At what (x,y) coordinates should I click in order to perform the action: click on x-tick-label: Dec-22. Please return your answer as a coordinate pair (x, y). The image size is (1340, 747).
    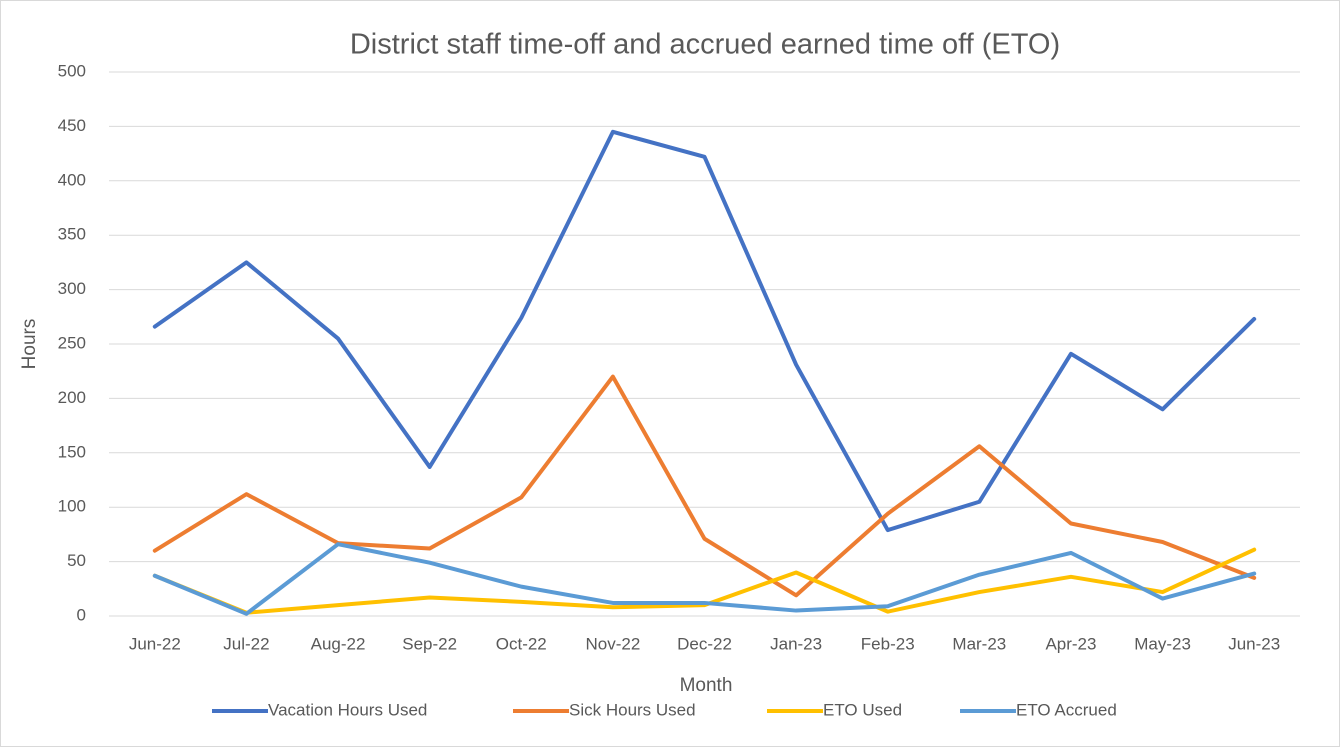
    Looking at the image, I should click on (704, 643).